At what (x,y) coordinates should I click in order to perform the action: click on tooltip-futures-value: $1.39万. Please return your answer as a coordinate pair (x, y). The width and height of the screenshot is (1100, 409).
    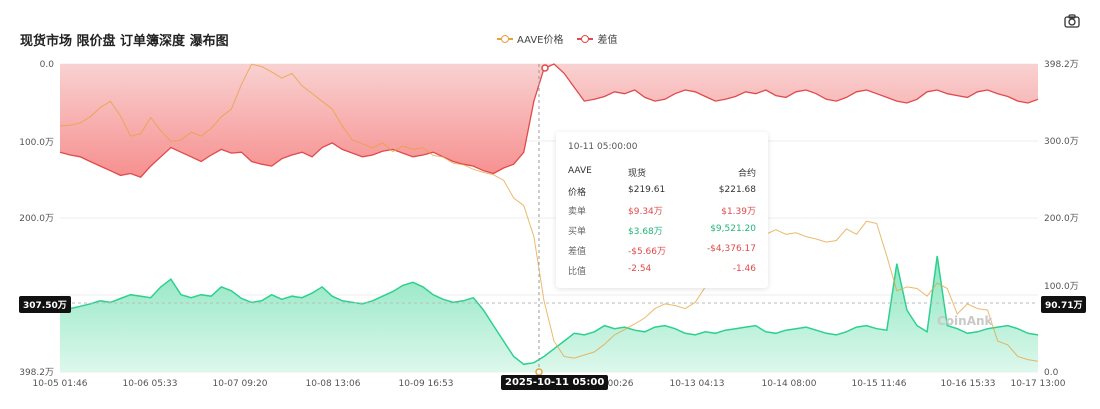
    Looking at the image, I should click on (738, 212).